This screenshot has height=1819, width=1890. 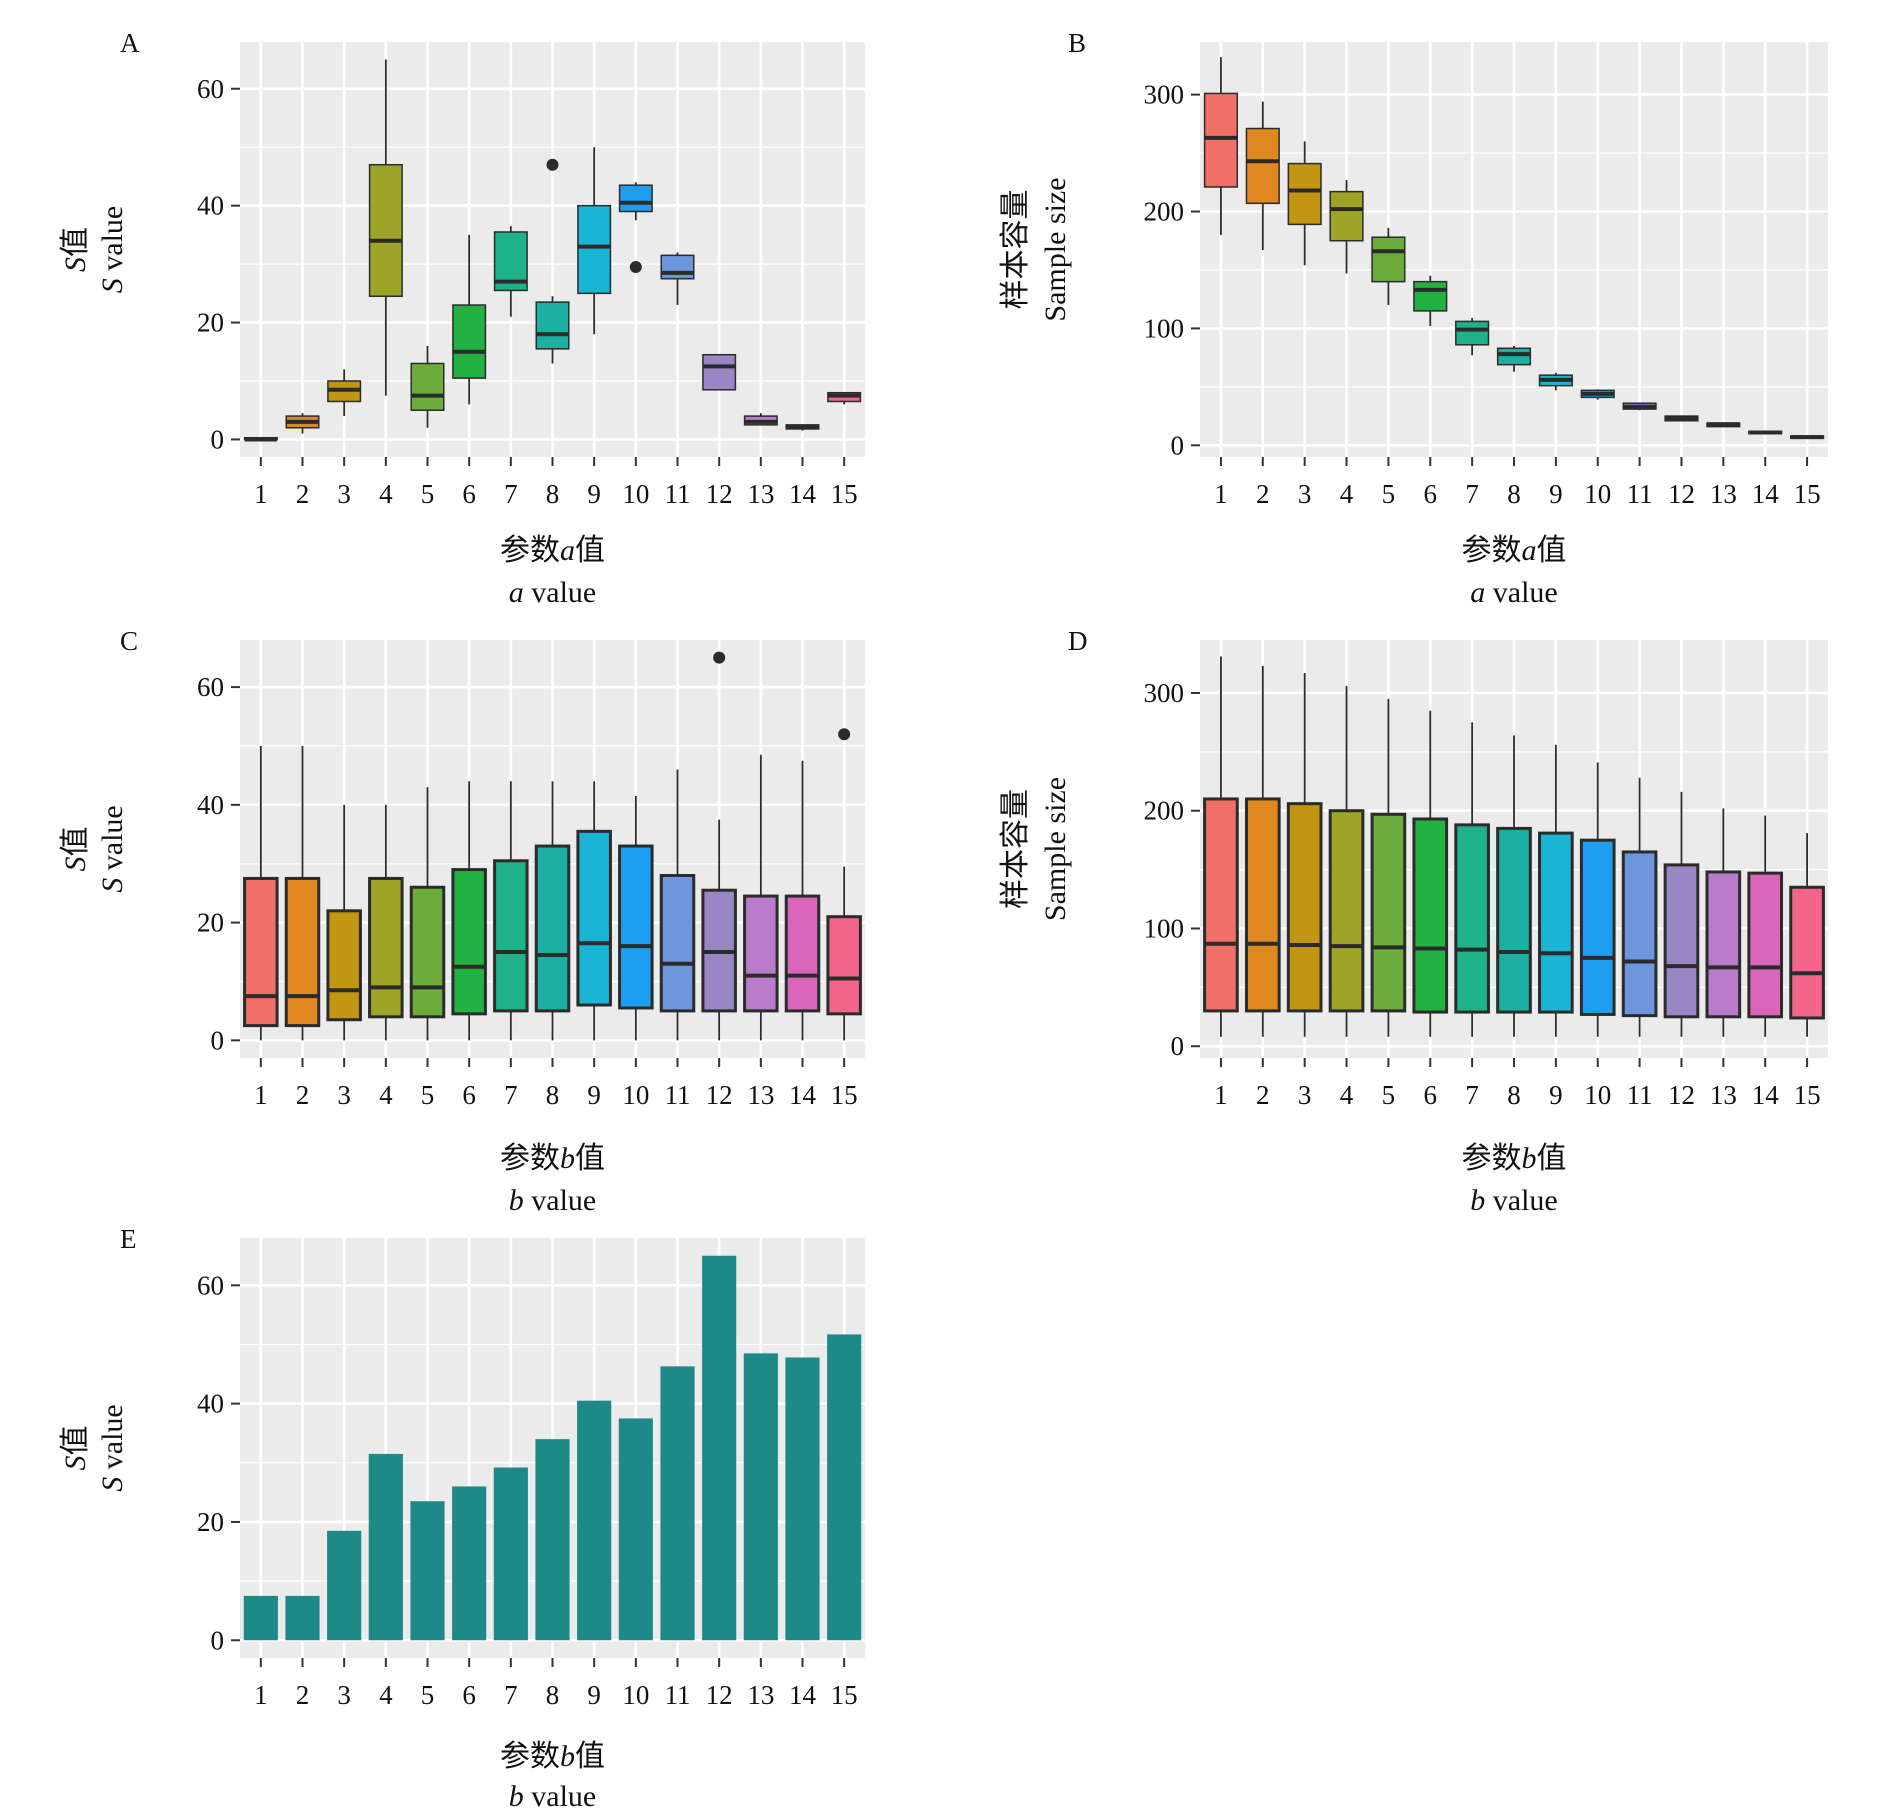 I want to click on panel-d-y-axis-title: 样本容量, so click(x=1015, y=849).